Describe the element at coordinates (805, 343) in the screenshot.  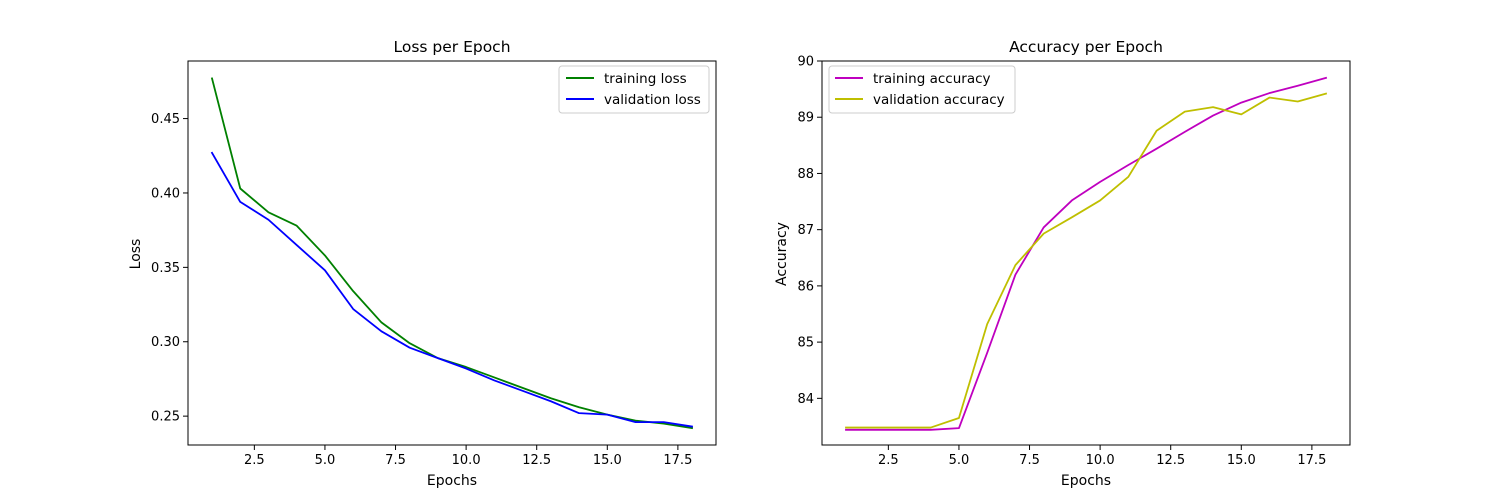
I see `accuracy-y-tick-label: 85` at that location.